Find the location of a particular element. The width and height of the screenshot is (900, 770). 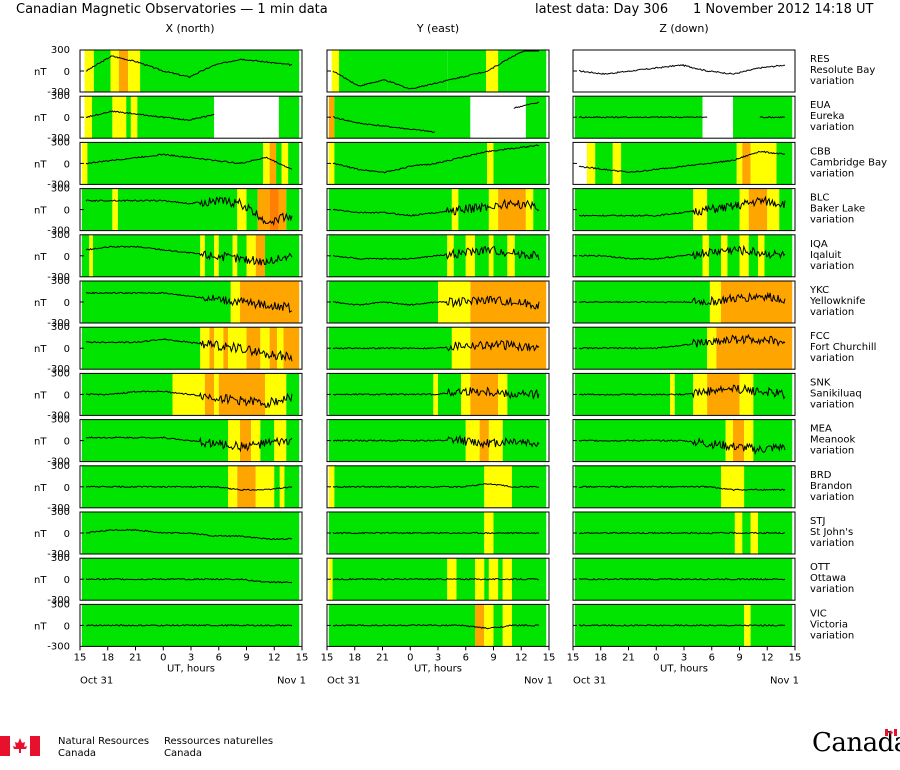

station-code: FCC is located at coordinates (820, 336).